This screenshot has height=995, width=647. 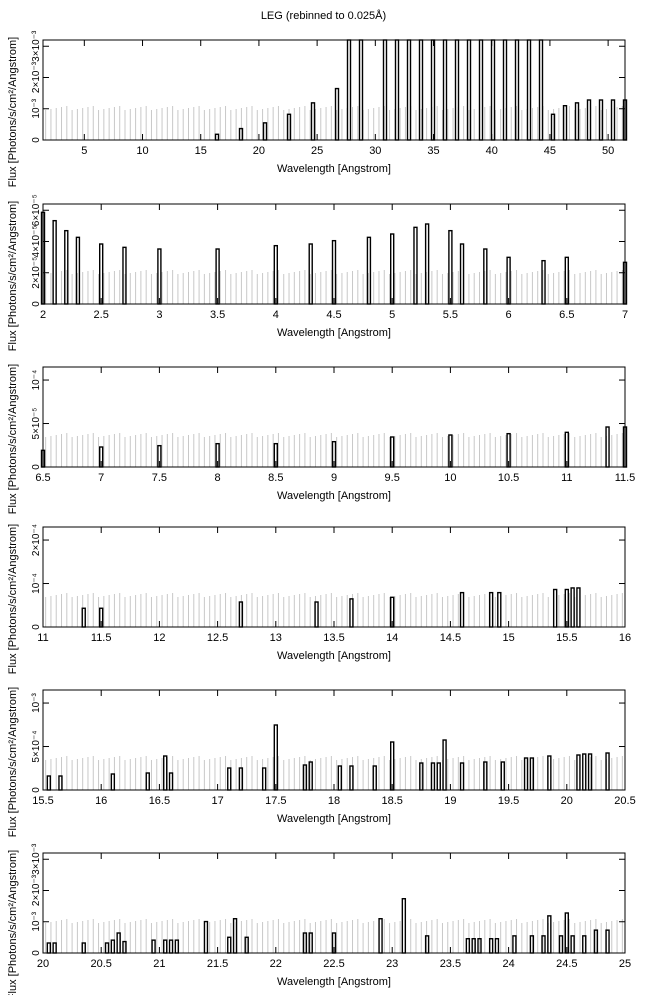 What do you see at coordinates (450, 964) in the screenshot?
I see `x-tick-label: 23.5` at bounding box center [450, 964].